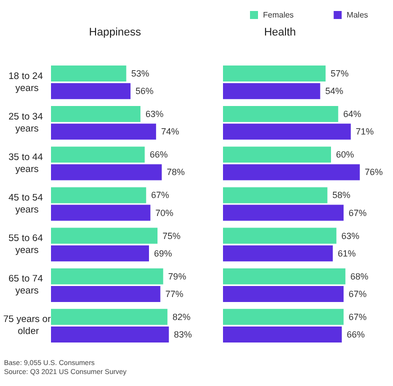  What do you see at coordinates (352, 114) in the screenshot?
I see `data-label: 64%` at bounding box center [352, 114].